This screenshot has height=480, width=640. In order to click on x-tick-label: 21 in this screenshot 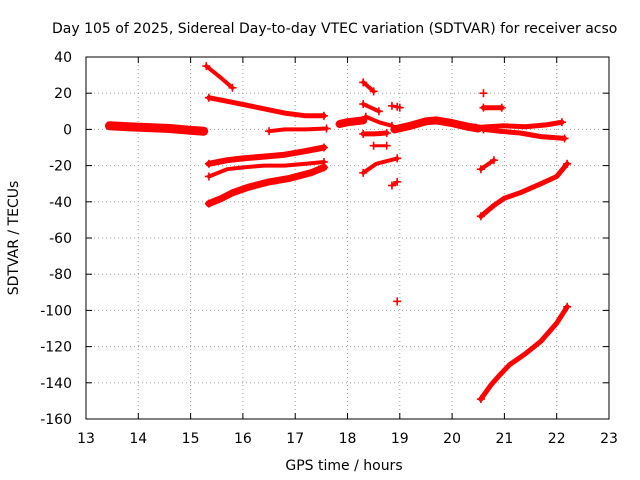, I will do `click(504, 439)`.